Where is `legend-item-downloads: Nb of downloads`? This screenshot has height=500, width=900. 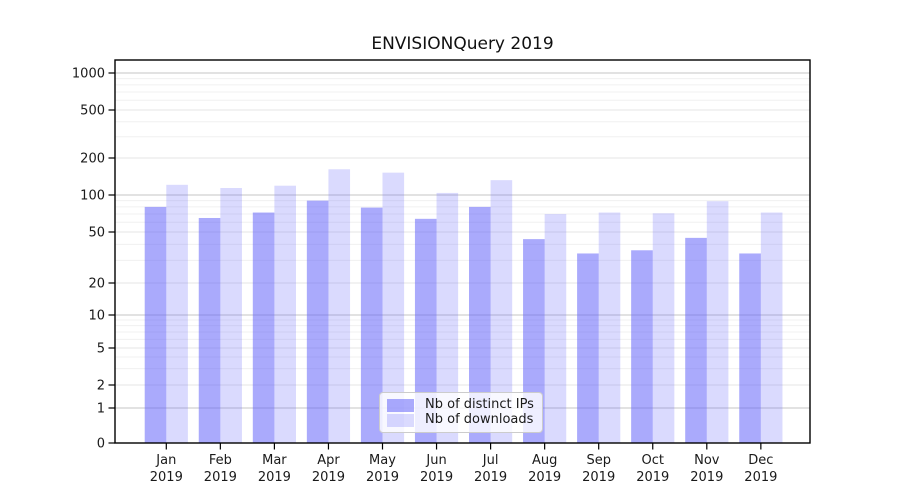 legend-item-downloads: Nb of downloads is located at coordinates (460, 420).